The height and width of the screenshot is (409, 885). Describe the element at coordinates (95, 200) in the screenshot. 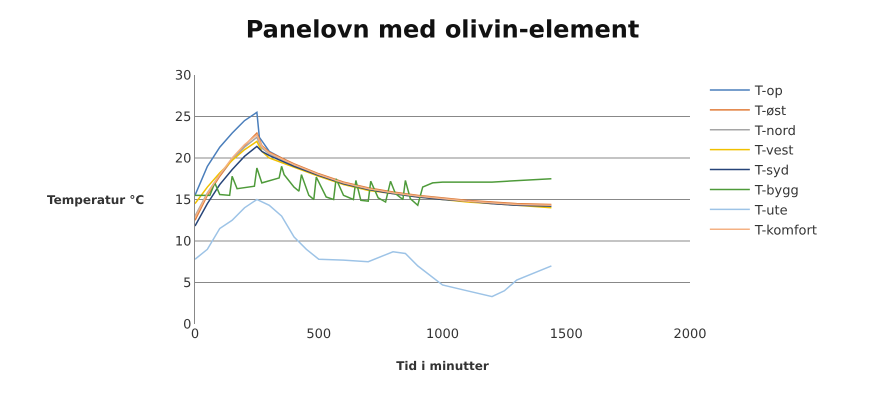

I see `y-axis-title: Temperatur °C` at that location.